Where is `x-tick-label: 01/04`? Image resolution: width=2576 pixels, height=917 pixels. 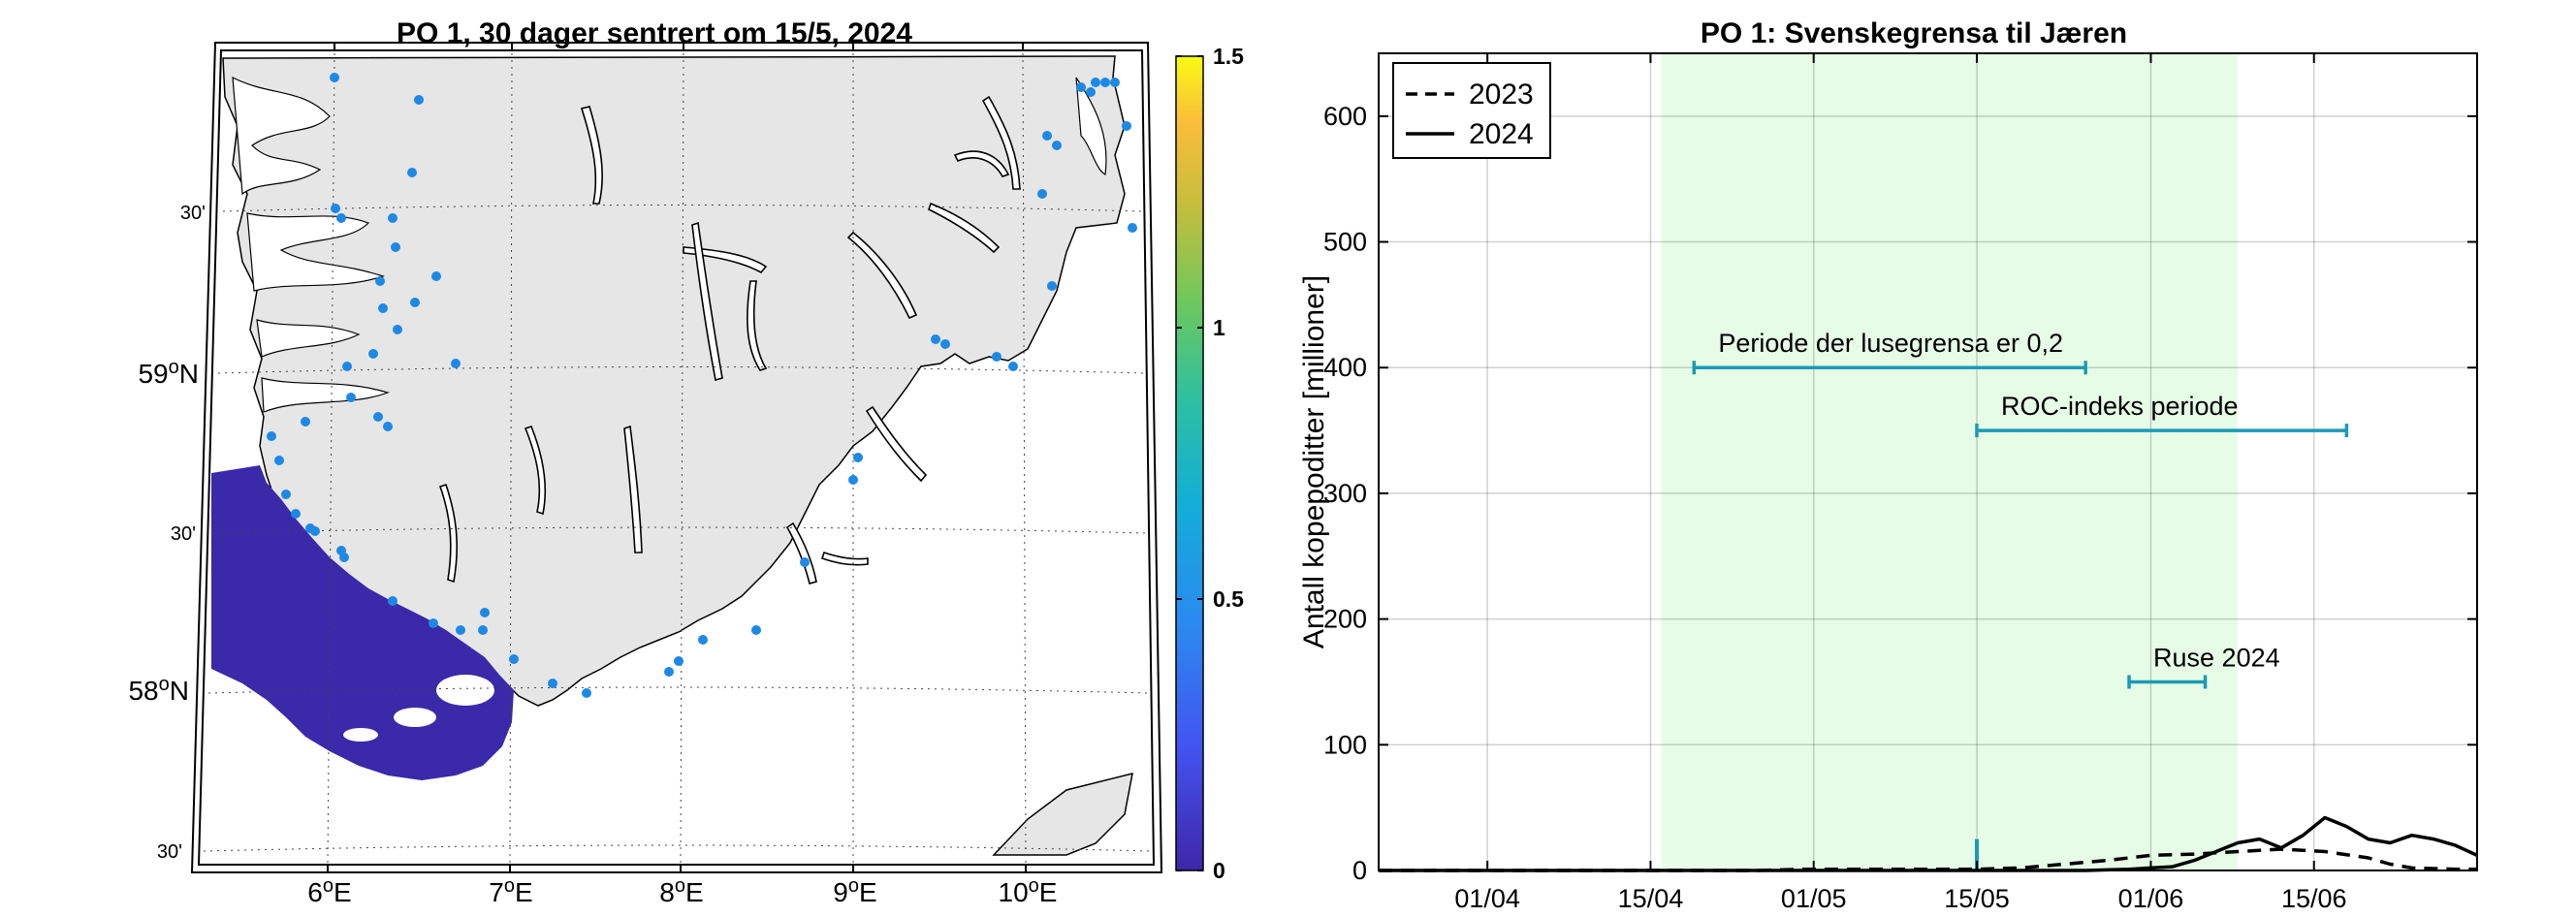 x-tick-label: 01/04 is located at coordinates (1487, 898).